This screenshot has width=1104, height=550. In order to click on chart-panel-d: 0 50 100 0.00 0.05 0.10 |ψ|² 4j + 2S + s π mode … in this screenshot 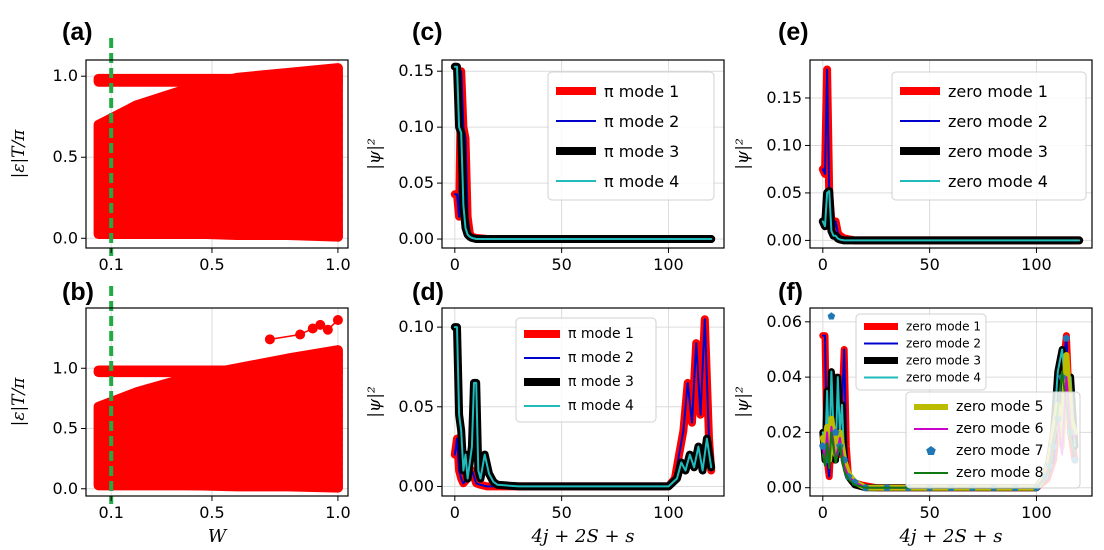, I will do `click(545, 427)`.